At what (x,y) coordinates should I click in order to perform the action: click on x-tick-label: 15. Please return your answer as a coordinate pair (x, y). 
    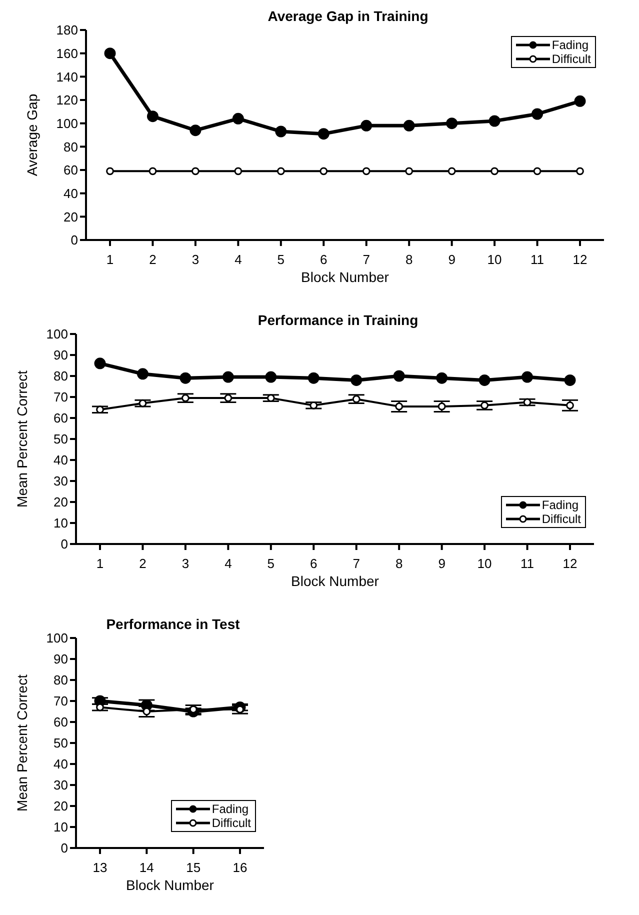
    Looking at the image, I should click on (193, 867).